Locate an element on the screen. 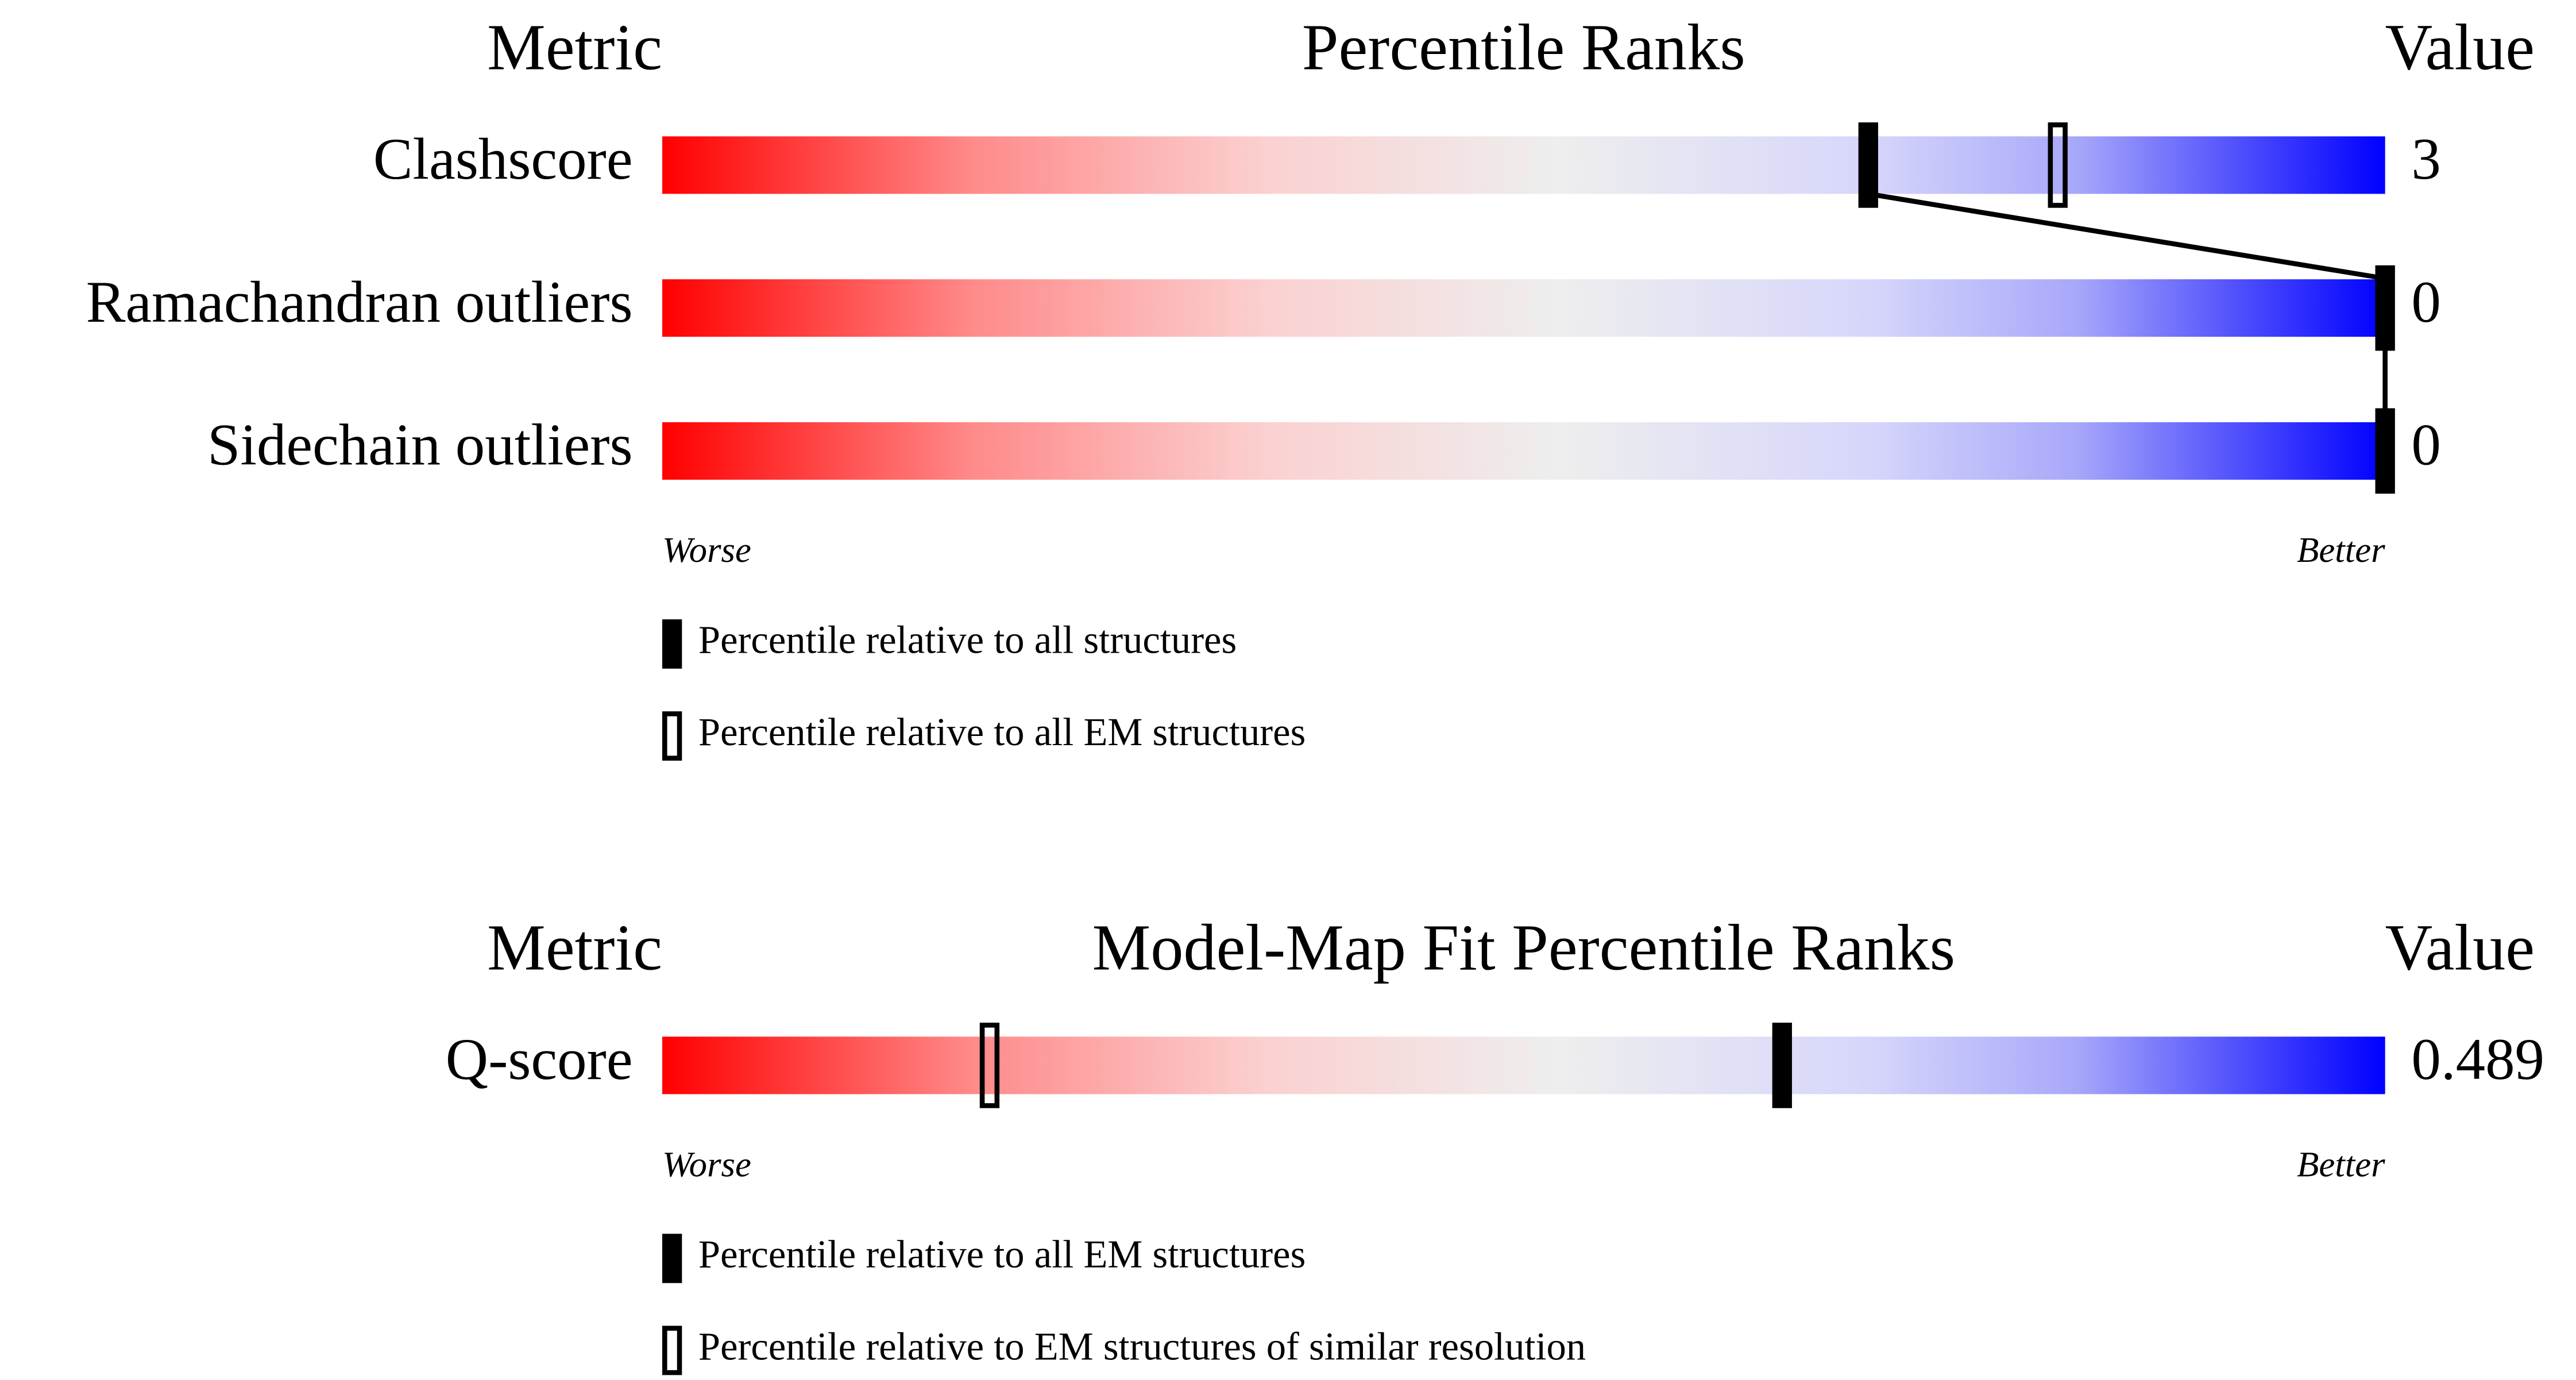  metric-value: 3 is located at coordinates (2425, 159).